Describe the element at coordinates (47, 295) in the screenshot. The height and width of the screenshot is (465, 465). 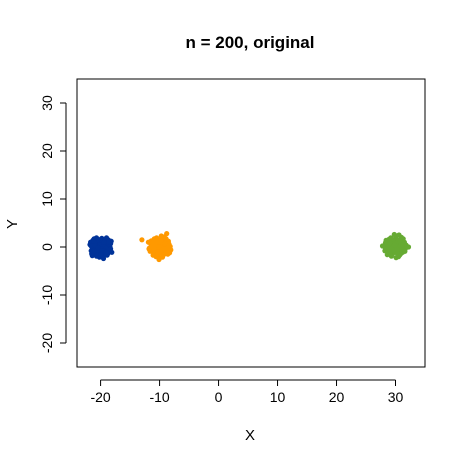
I see `y-tick-label: -10` at that location.